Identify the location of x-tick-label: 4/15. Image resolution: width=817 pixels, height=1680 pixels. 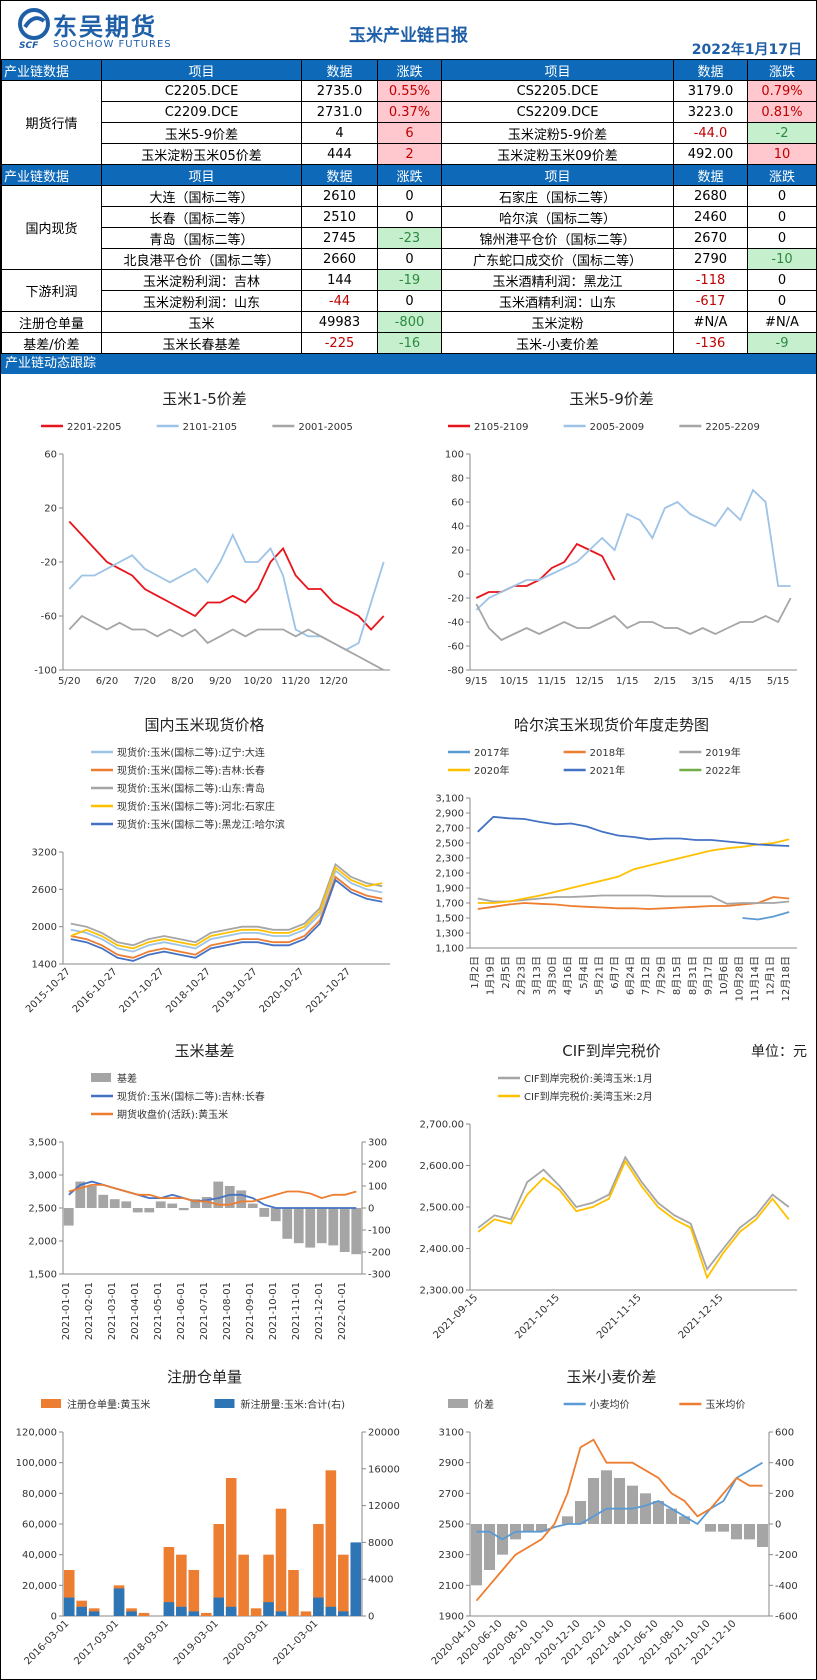
(740, 681).